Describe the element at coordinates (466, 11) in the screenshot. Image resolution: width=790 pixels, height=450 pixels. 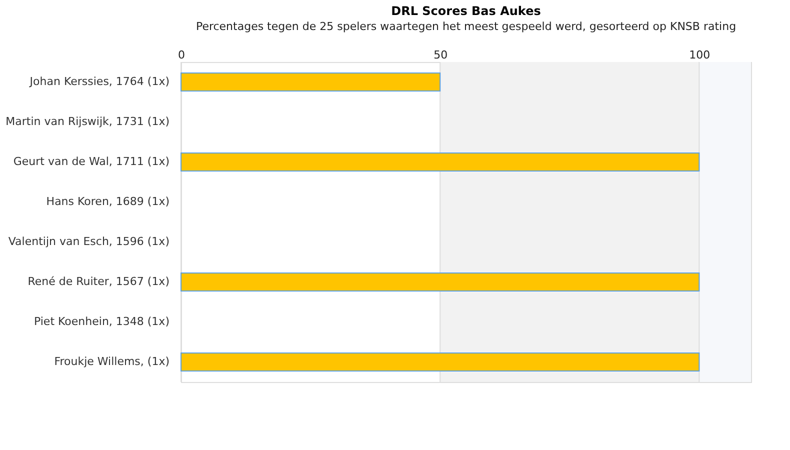
I see `chart-title: DRL Scores Bas Aukes` at that location.